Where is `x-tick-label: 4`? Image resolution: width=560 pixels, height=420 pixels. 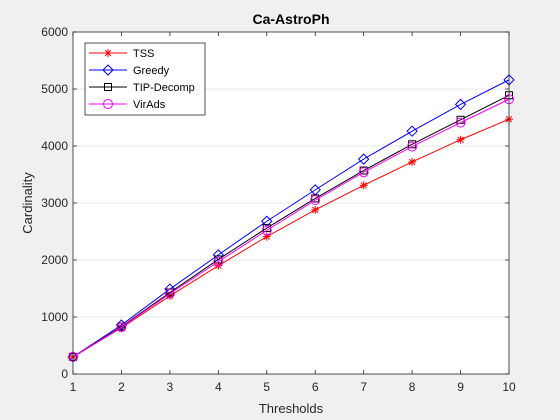
x-tick-label: 4 is located at coordinates (218, 387).